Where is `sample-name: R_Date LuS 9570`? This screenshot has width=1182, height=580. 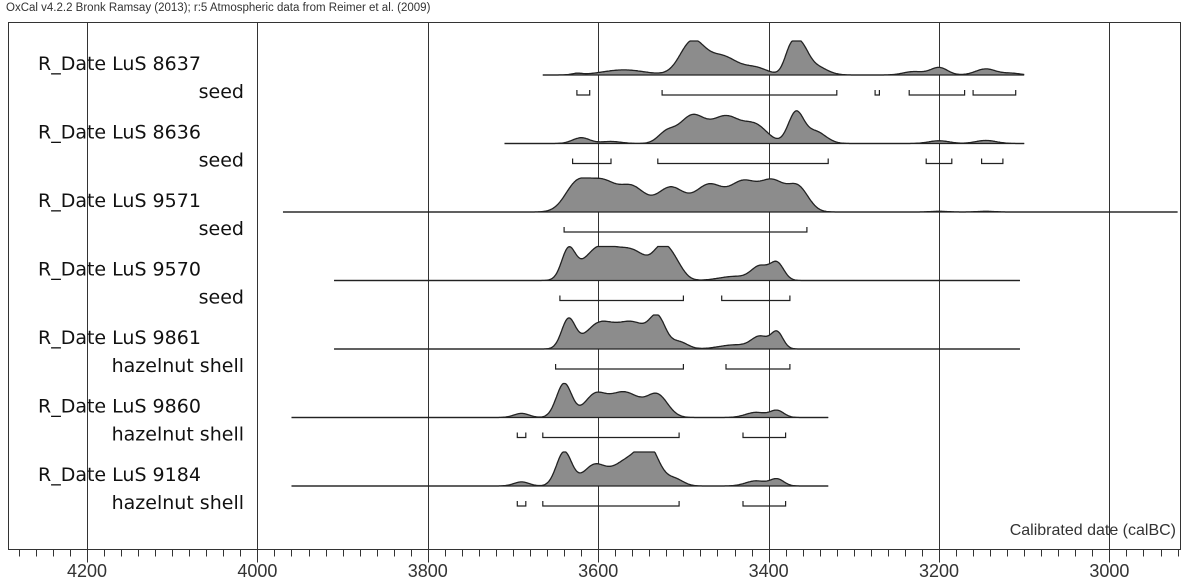
sample-name: R_Date LuS 9570 is located at coordinates (119, 270).